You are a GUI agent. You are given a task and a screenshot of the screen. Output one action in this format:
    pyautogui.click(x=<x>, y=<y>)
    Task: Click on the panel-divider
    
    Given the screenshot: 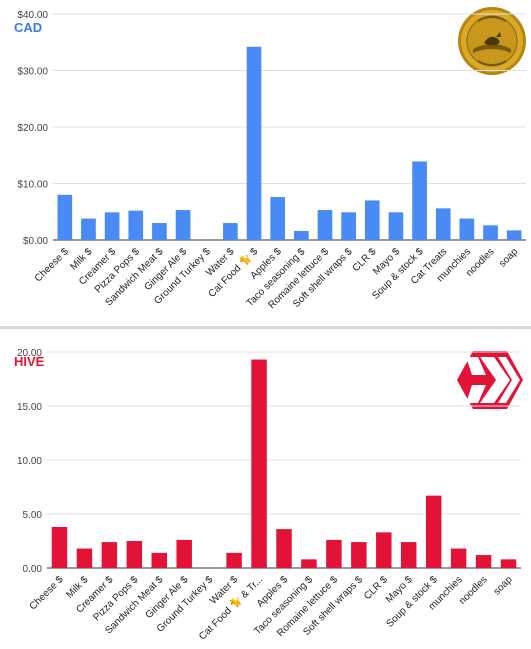 What is the action you would take?
    pyautogui.click(x=265, y=327)
    